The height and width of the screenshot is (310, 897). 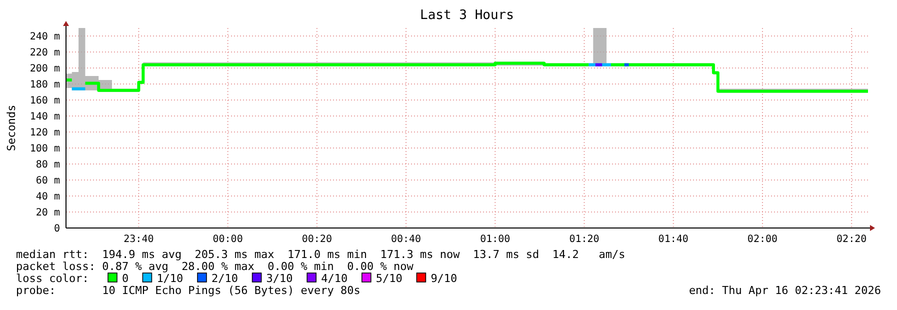 I want to click on legend-label: 3/10, so click(x=279, y=278).